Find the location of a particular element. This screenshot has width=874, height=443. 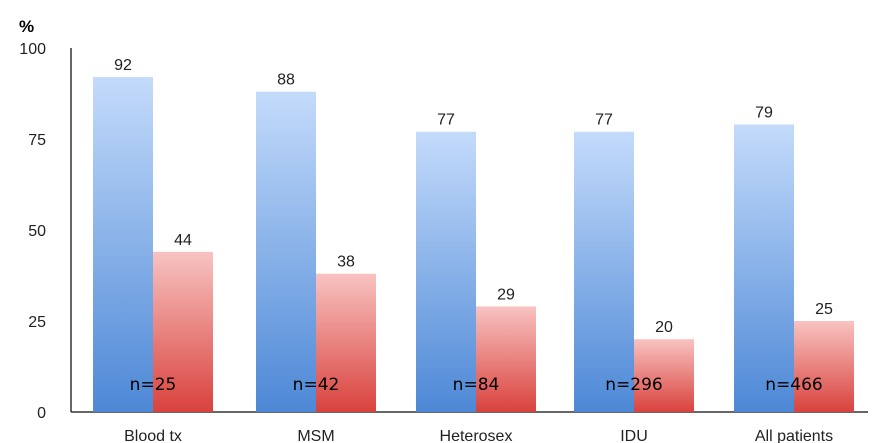

data-label: 38 is located at coordinates (346, 262).